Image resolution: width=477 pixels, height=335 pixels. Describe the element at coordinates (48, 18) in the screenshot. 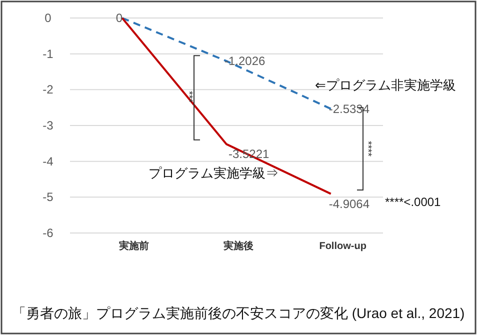

I see `y-tick-label: 0` at that location.